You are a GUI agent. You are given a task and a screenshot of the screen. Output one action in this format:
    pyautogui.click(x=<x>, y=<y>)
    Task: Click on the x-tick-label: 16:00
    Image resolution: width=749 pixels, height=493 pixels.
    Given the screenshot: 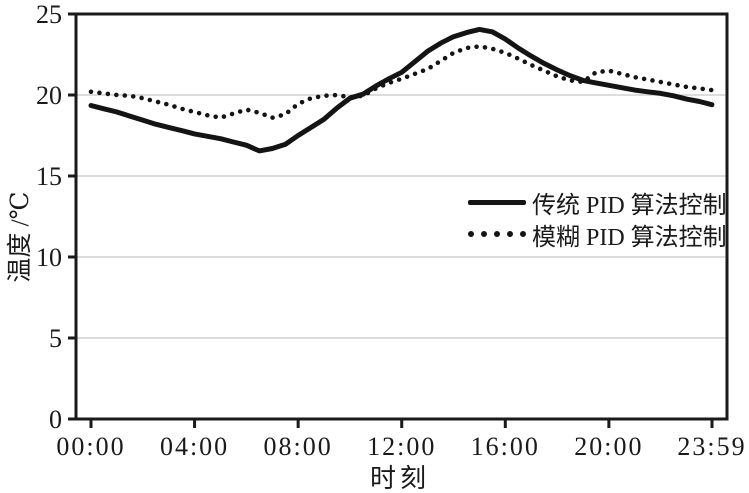 What is the action you would take?
    pyautogui.click(x=505, y=446)
    